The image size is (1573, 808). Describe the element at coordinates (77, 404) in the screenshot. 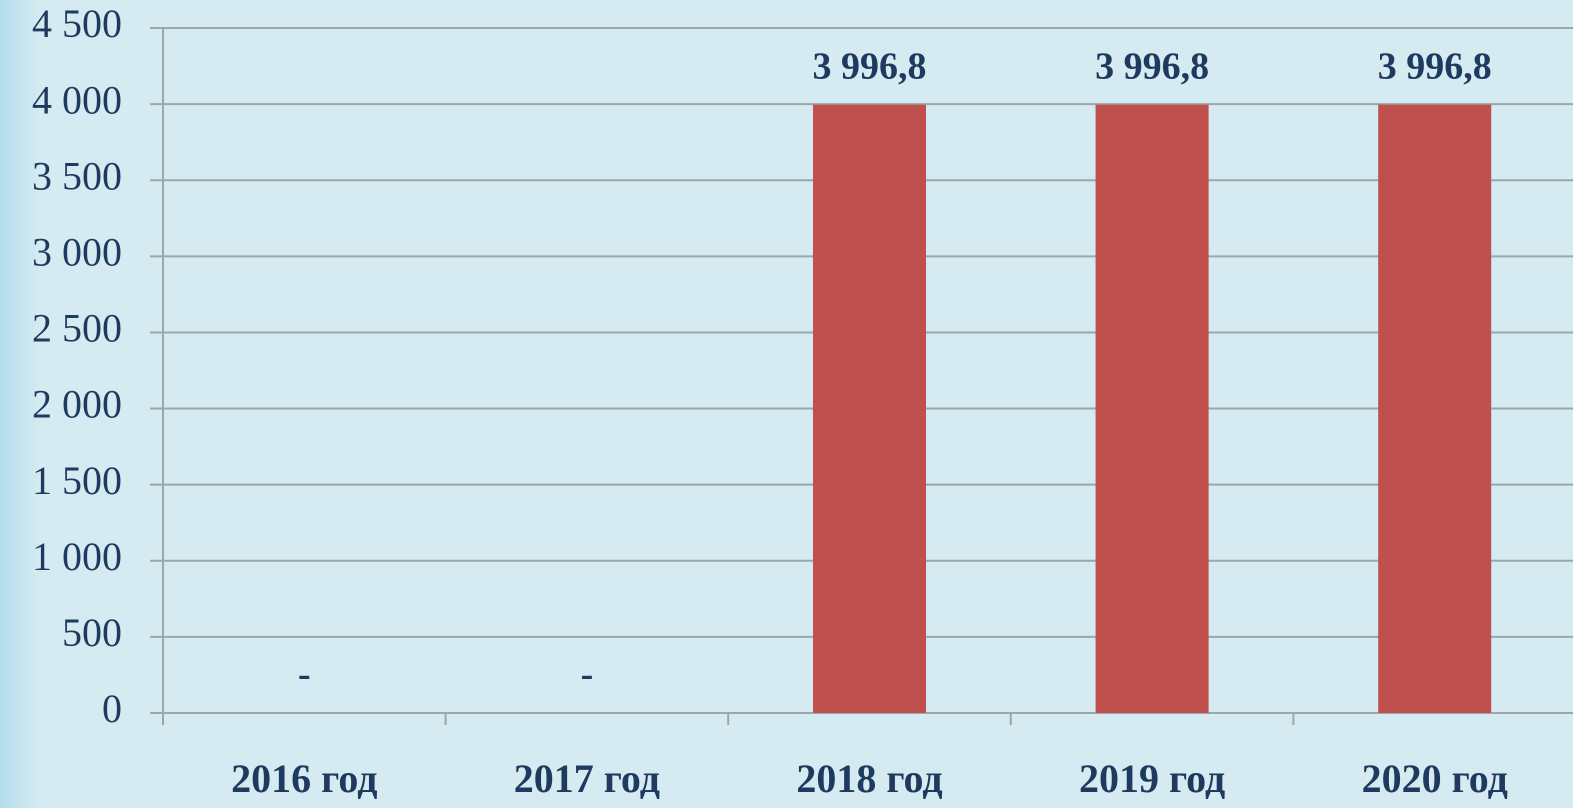

I see `y-tick-label: 2 000` at that location.